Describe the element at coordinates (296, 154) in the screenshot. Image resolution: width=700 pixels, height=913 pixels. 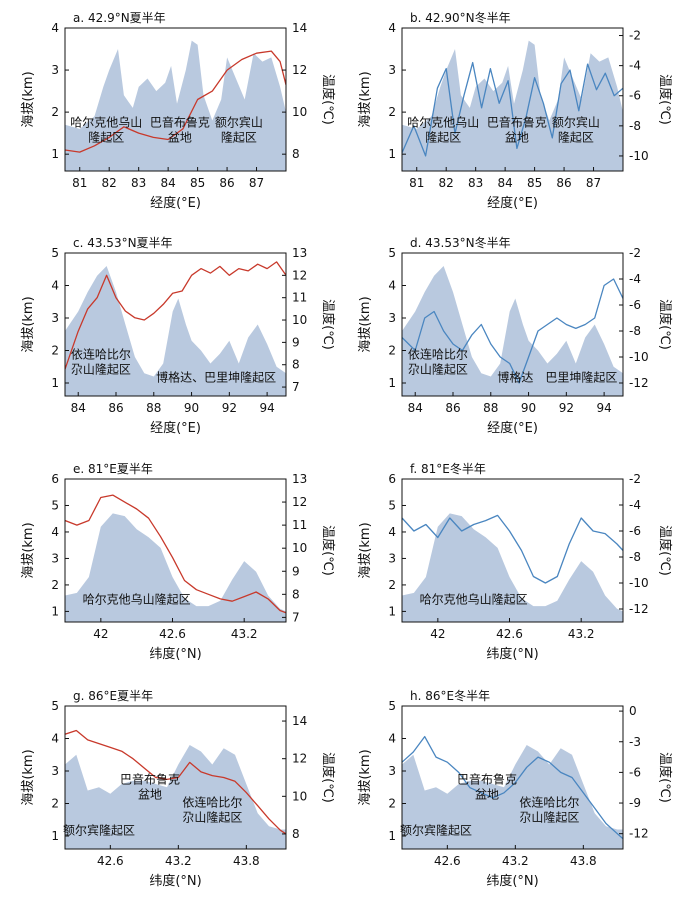
I see `y-right-tick-label: 8` at that location.